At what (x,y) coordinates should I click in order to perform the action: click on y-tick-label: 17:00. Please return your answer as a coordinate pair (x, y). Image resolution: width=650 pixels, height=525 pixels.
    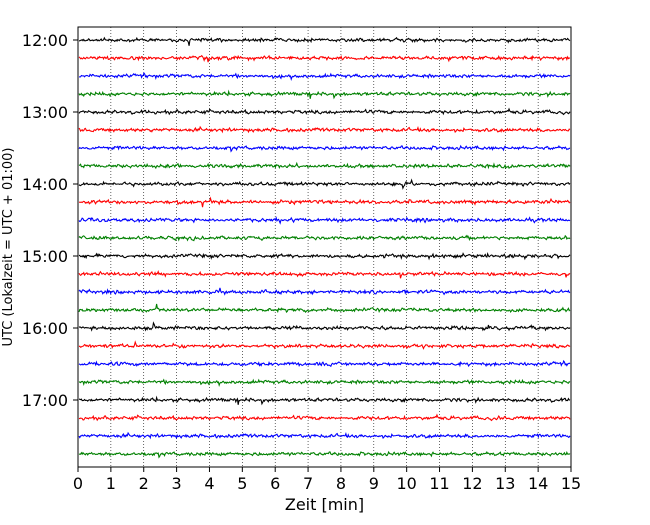
    Looking at the image, I should click on (45, 400).